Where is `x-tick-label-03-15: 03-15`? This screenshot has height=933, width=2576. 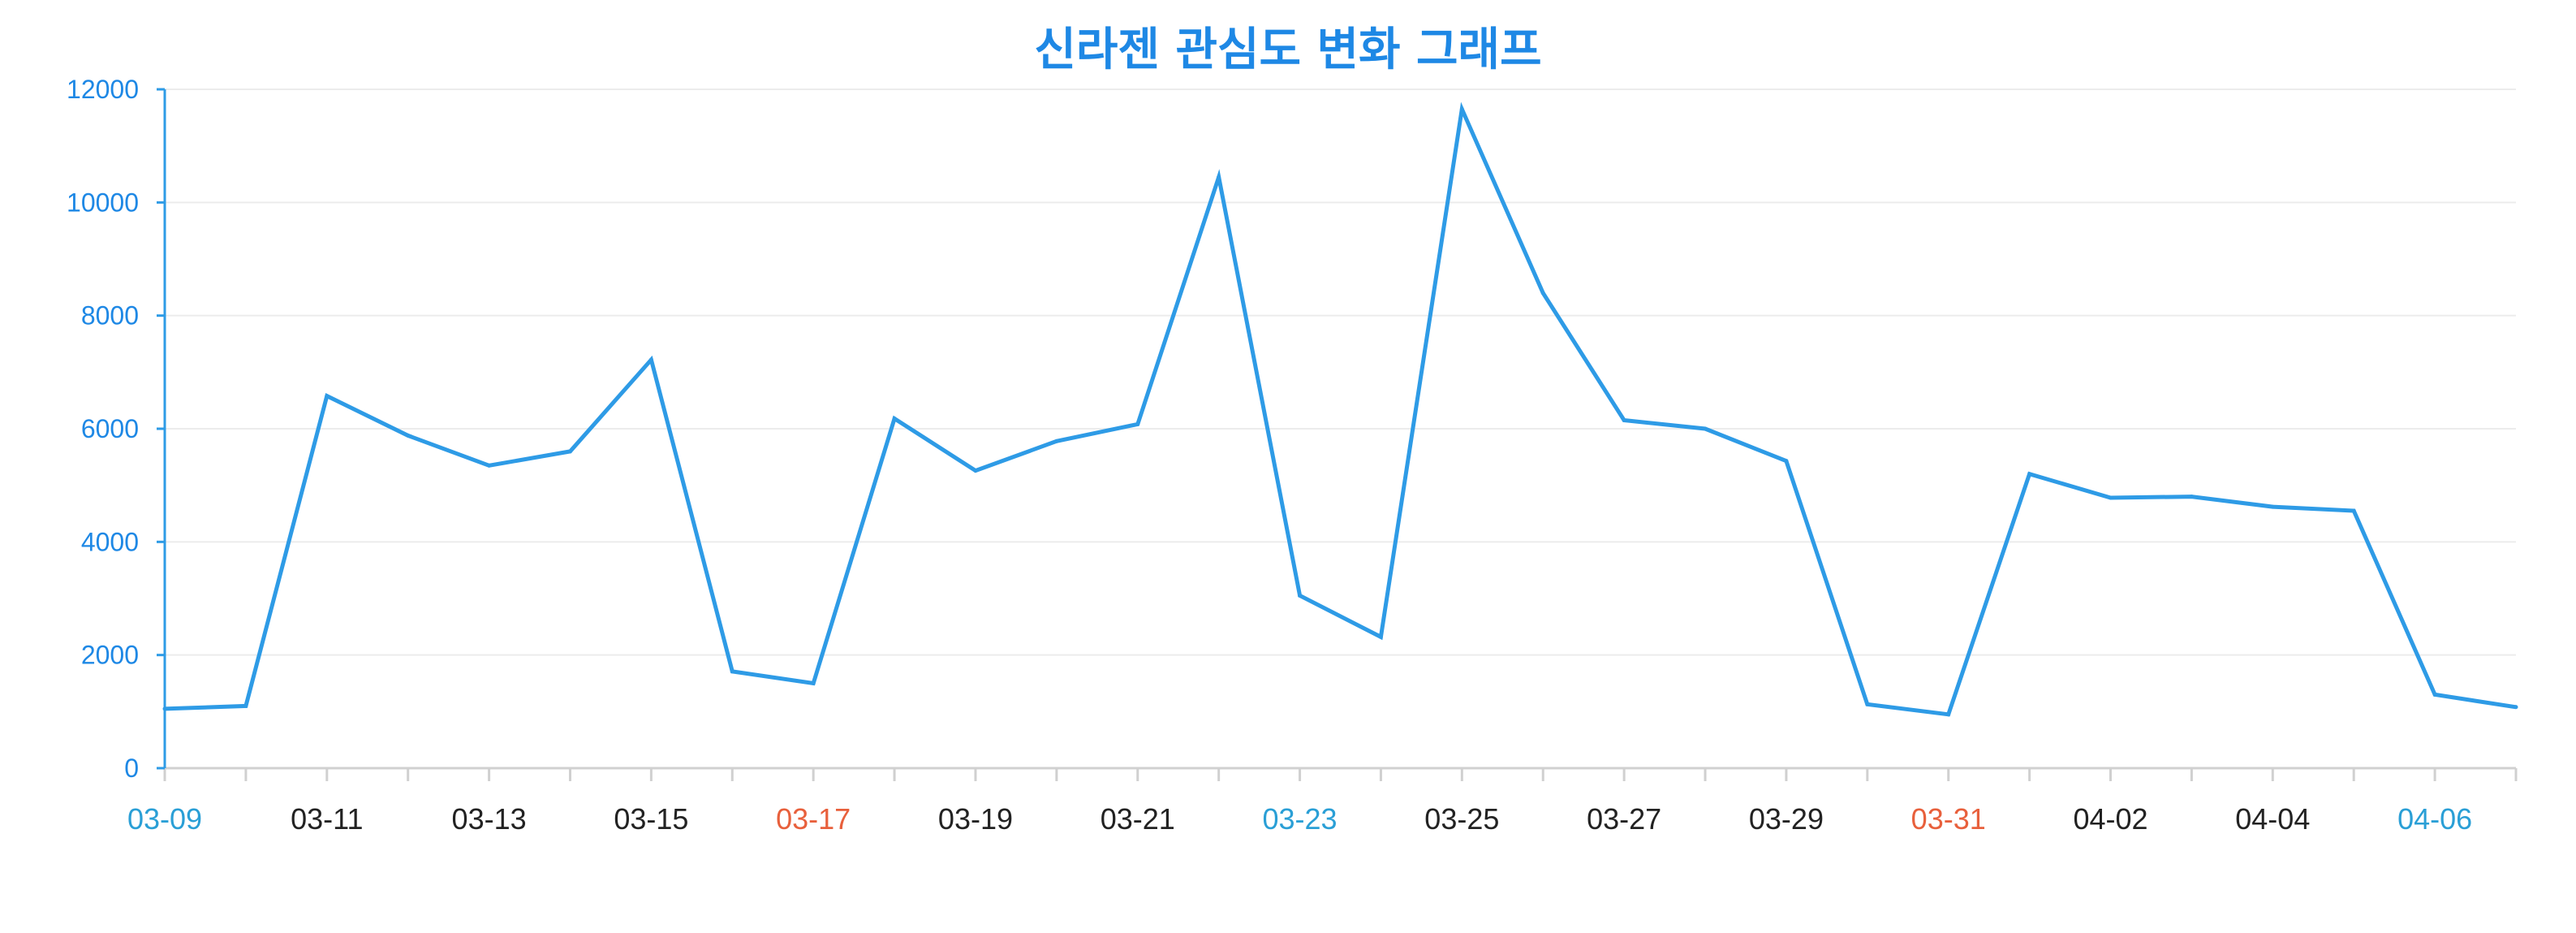
x-tick-label-03-15: 03-15 is located at coordinates (651, 819).